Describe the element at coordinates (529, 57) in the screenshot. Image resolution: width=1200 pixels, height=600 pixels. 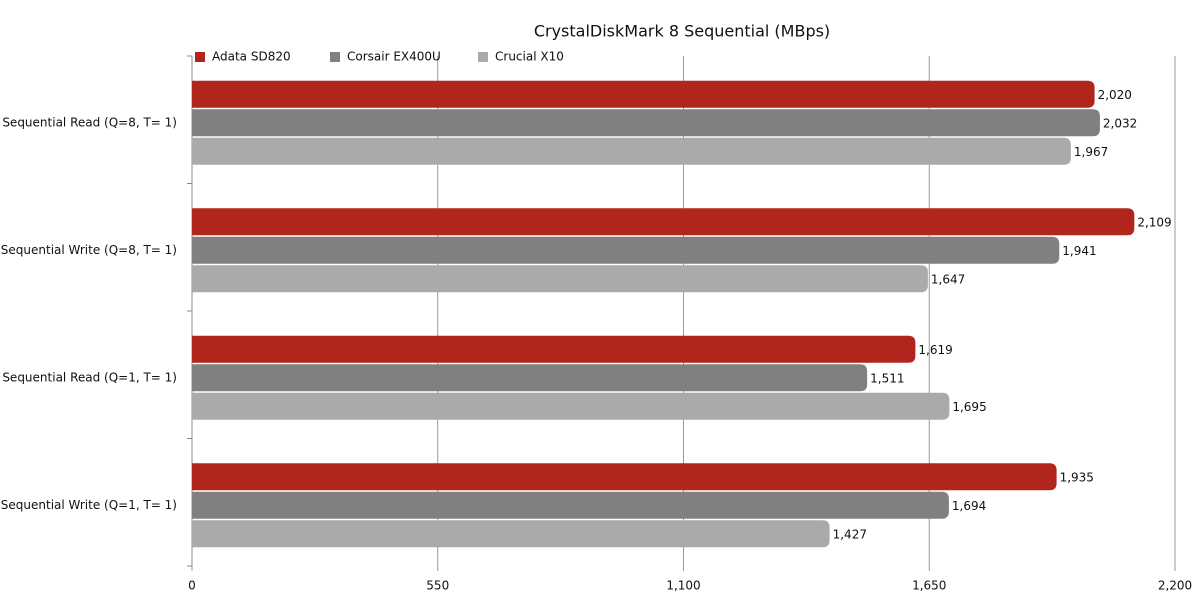
I see `legend-label: Crucial X10` at that location.